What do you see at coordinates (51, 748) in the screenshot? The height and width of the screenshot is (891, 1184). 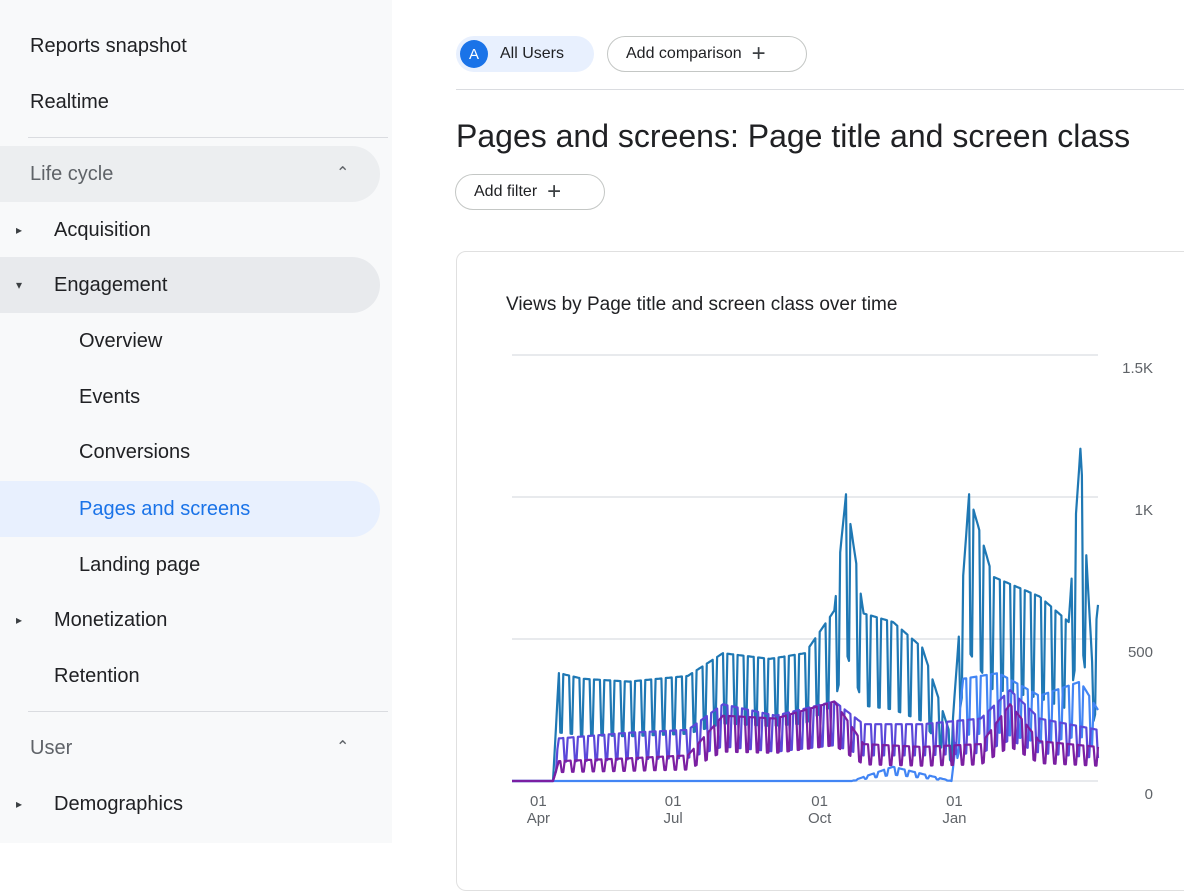 I see `section-user-label: User` at bounding box center [51, 748].